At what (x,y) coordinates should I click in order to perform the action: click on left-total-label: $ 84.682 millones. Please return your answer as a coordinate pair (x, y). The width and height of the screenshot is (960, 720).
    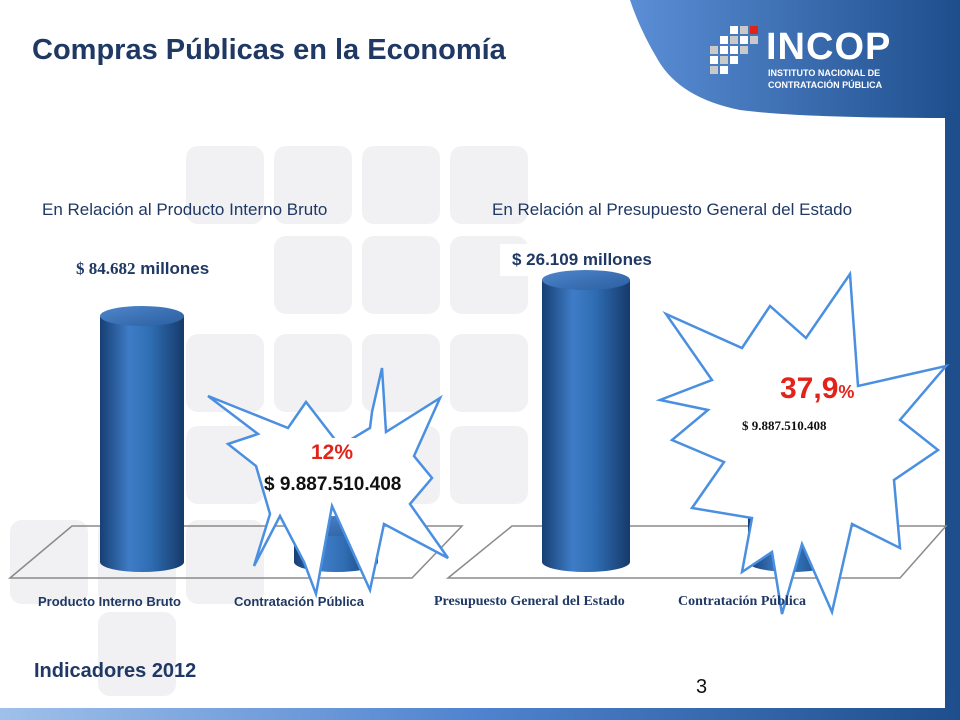
    Looking at the image, I should click on (169, 269).